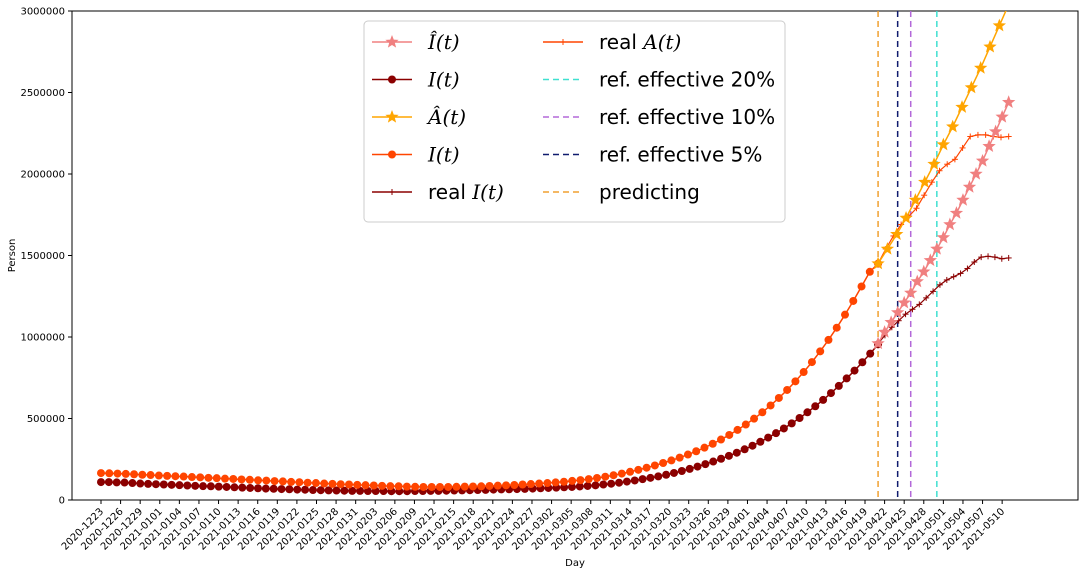 This screenshot has width=1083, height=574. What do you see at coordinates (612, 42) in the screenshot?
I see `legend-entry: real A(t)` at bounding box center [612, 42].